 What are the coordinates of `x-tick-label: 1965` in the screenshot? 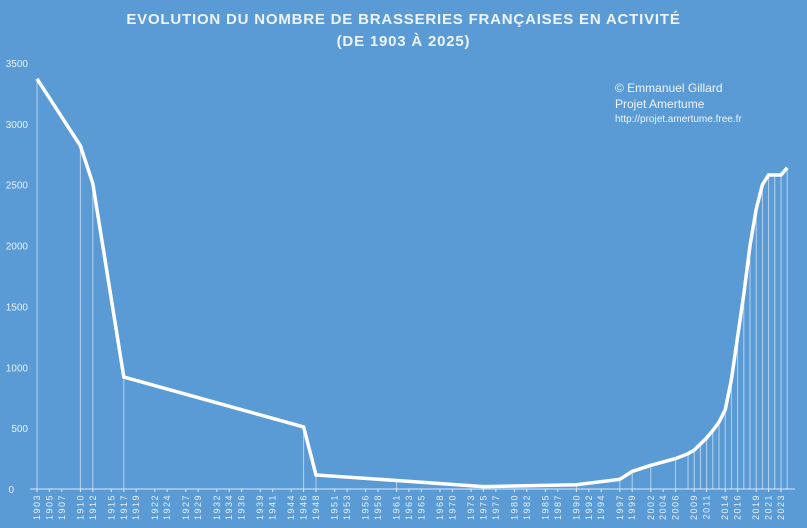 It's located at (421, 507).